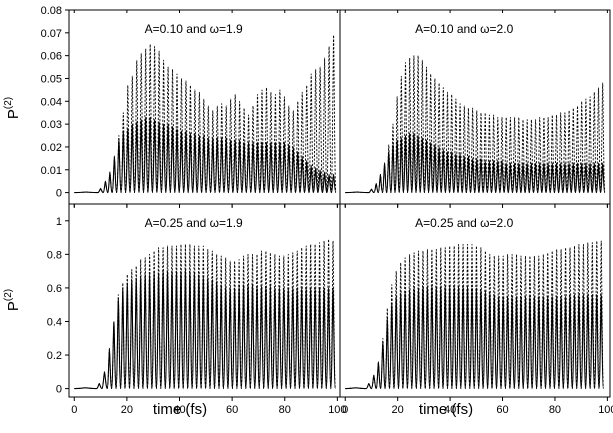 The height and width of the screenshot is (433, 613). Describe the element at coordinates (59, 194) in the screenshot. I see `panel-1-ytick-label-0: 0` at that location.